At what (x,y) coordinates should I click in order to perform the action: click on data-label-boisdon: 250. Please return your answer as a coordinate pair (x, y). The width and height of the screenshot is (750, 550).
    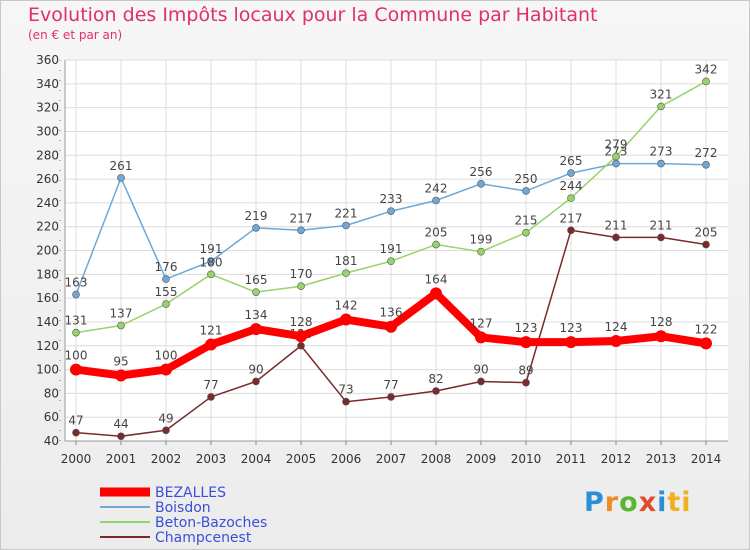
    Looking at the image, I should click on (526, 179).